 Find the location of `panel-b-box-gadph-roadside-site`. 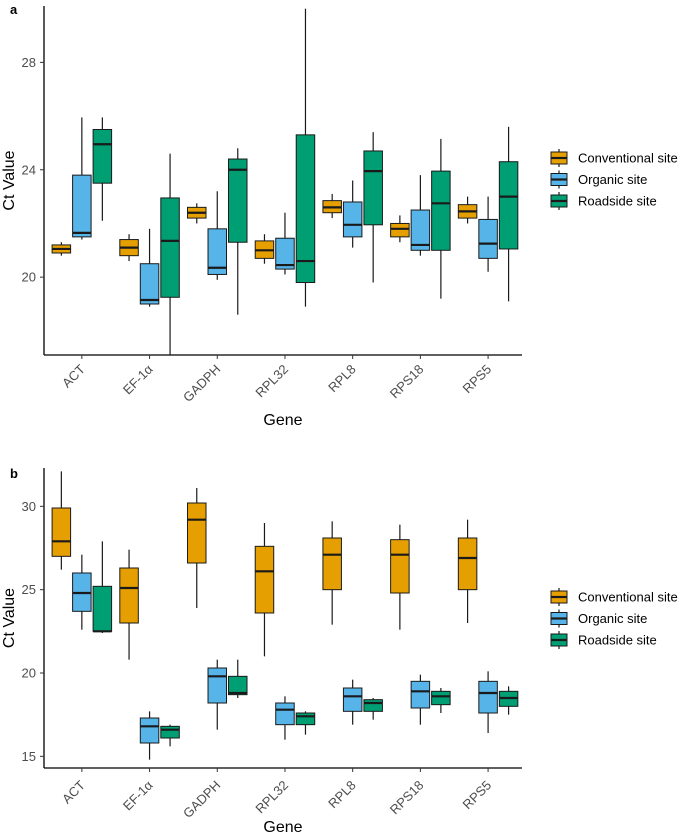

panel-b-box-gadph-roadside-site is located at coordinates (238, 678).